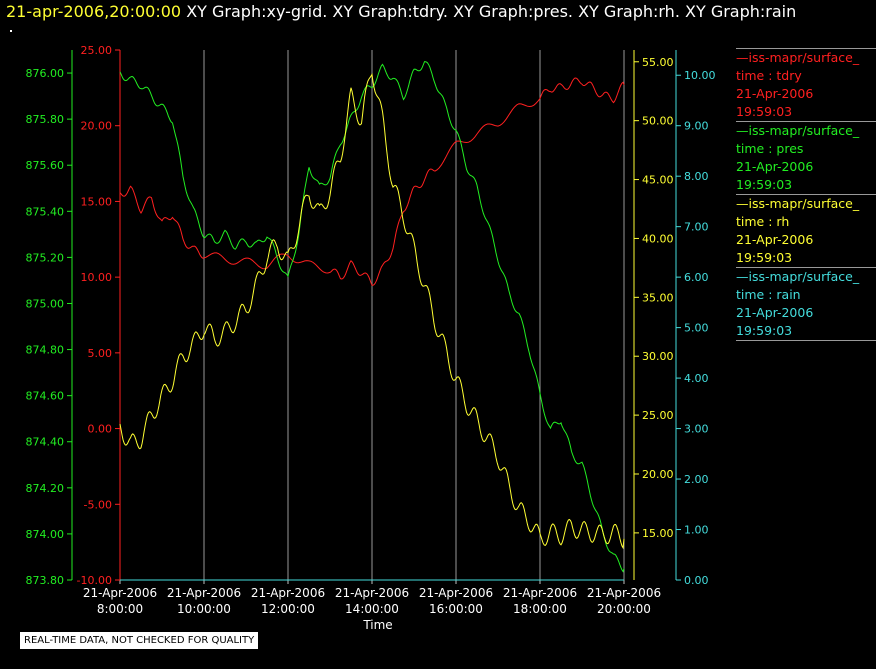 Image resolution: width=876 pixels, height=669 pixels. Describe the element at coordinates (658, 415) in the screenshot. I see `rh-axis-tick-label: 25.00` at that location.